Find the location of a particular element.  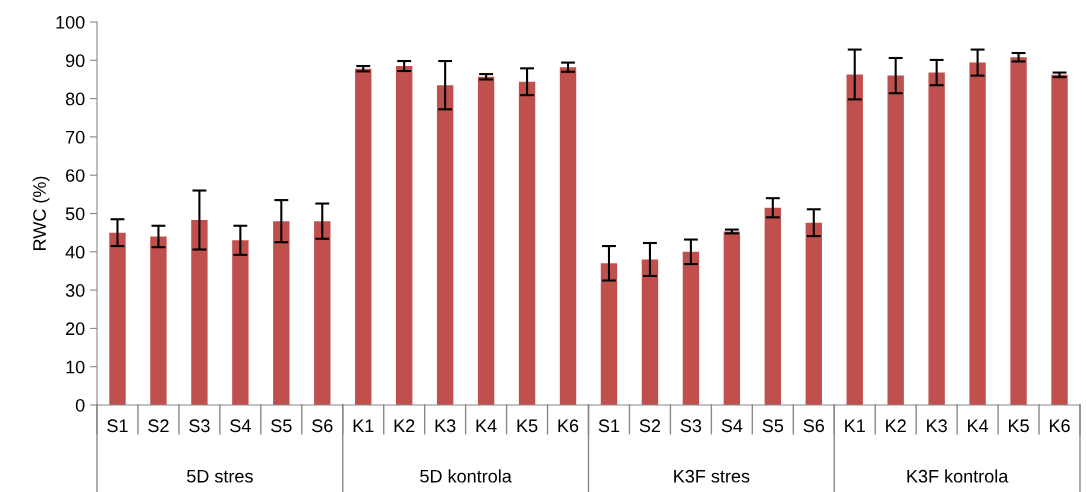

y-tick-label: 40 is located at coordinates (75, 252).